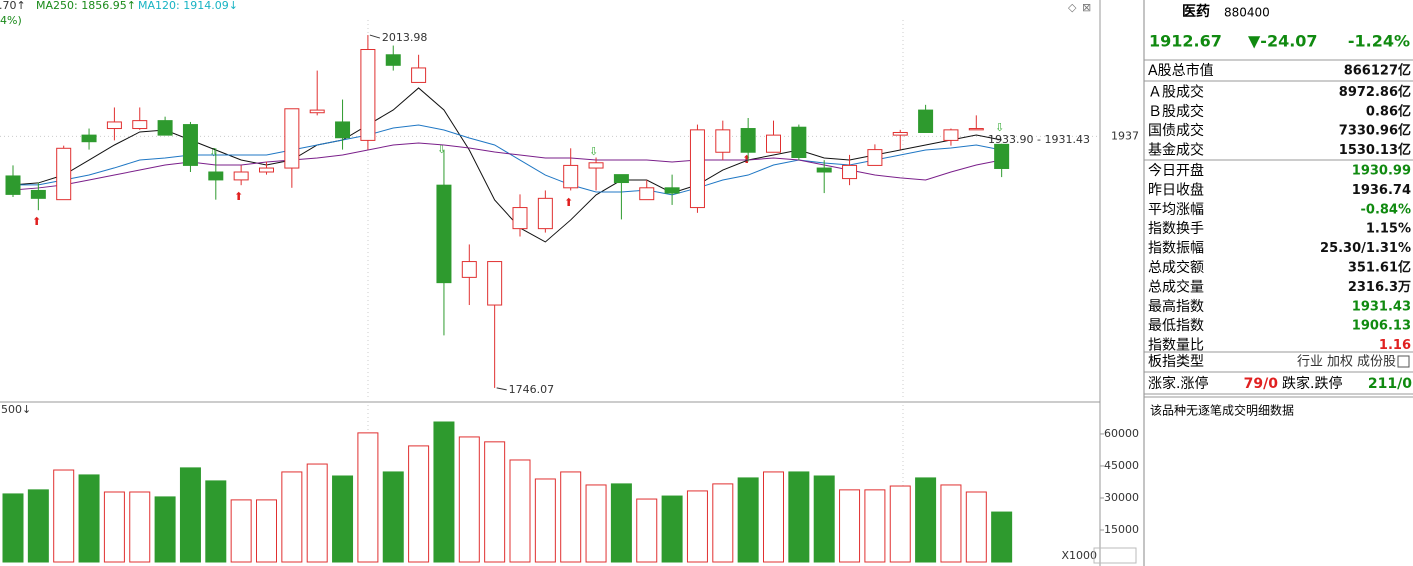 This screenshot has height=566, width=1413. What do you see at coordinates (1403, 361) in the screenshot?
I see `icon` at bounding box center [1403, 361].